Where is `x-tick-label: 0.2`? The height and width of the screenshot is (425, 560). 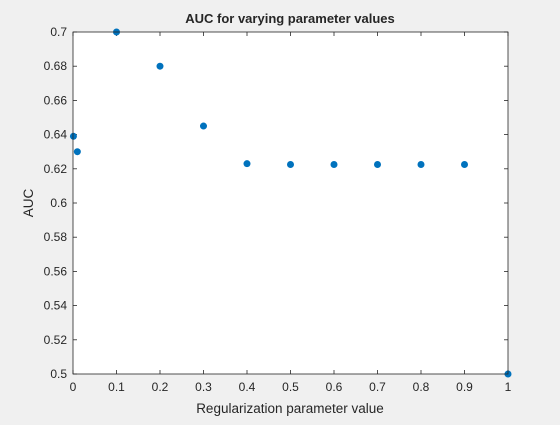
x-tick-label: 0.2 is located at coordinates (160, 387).